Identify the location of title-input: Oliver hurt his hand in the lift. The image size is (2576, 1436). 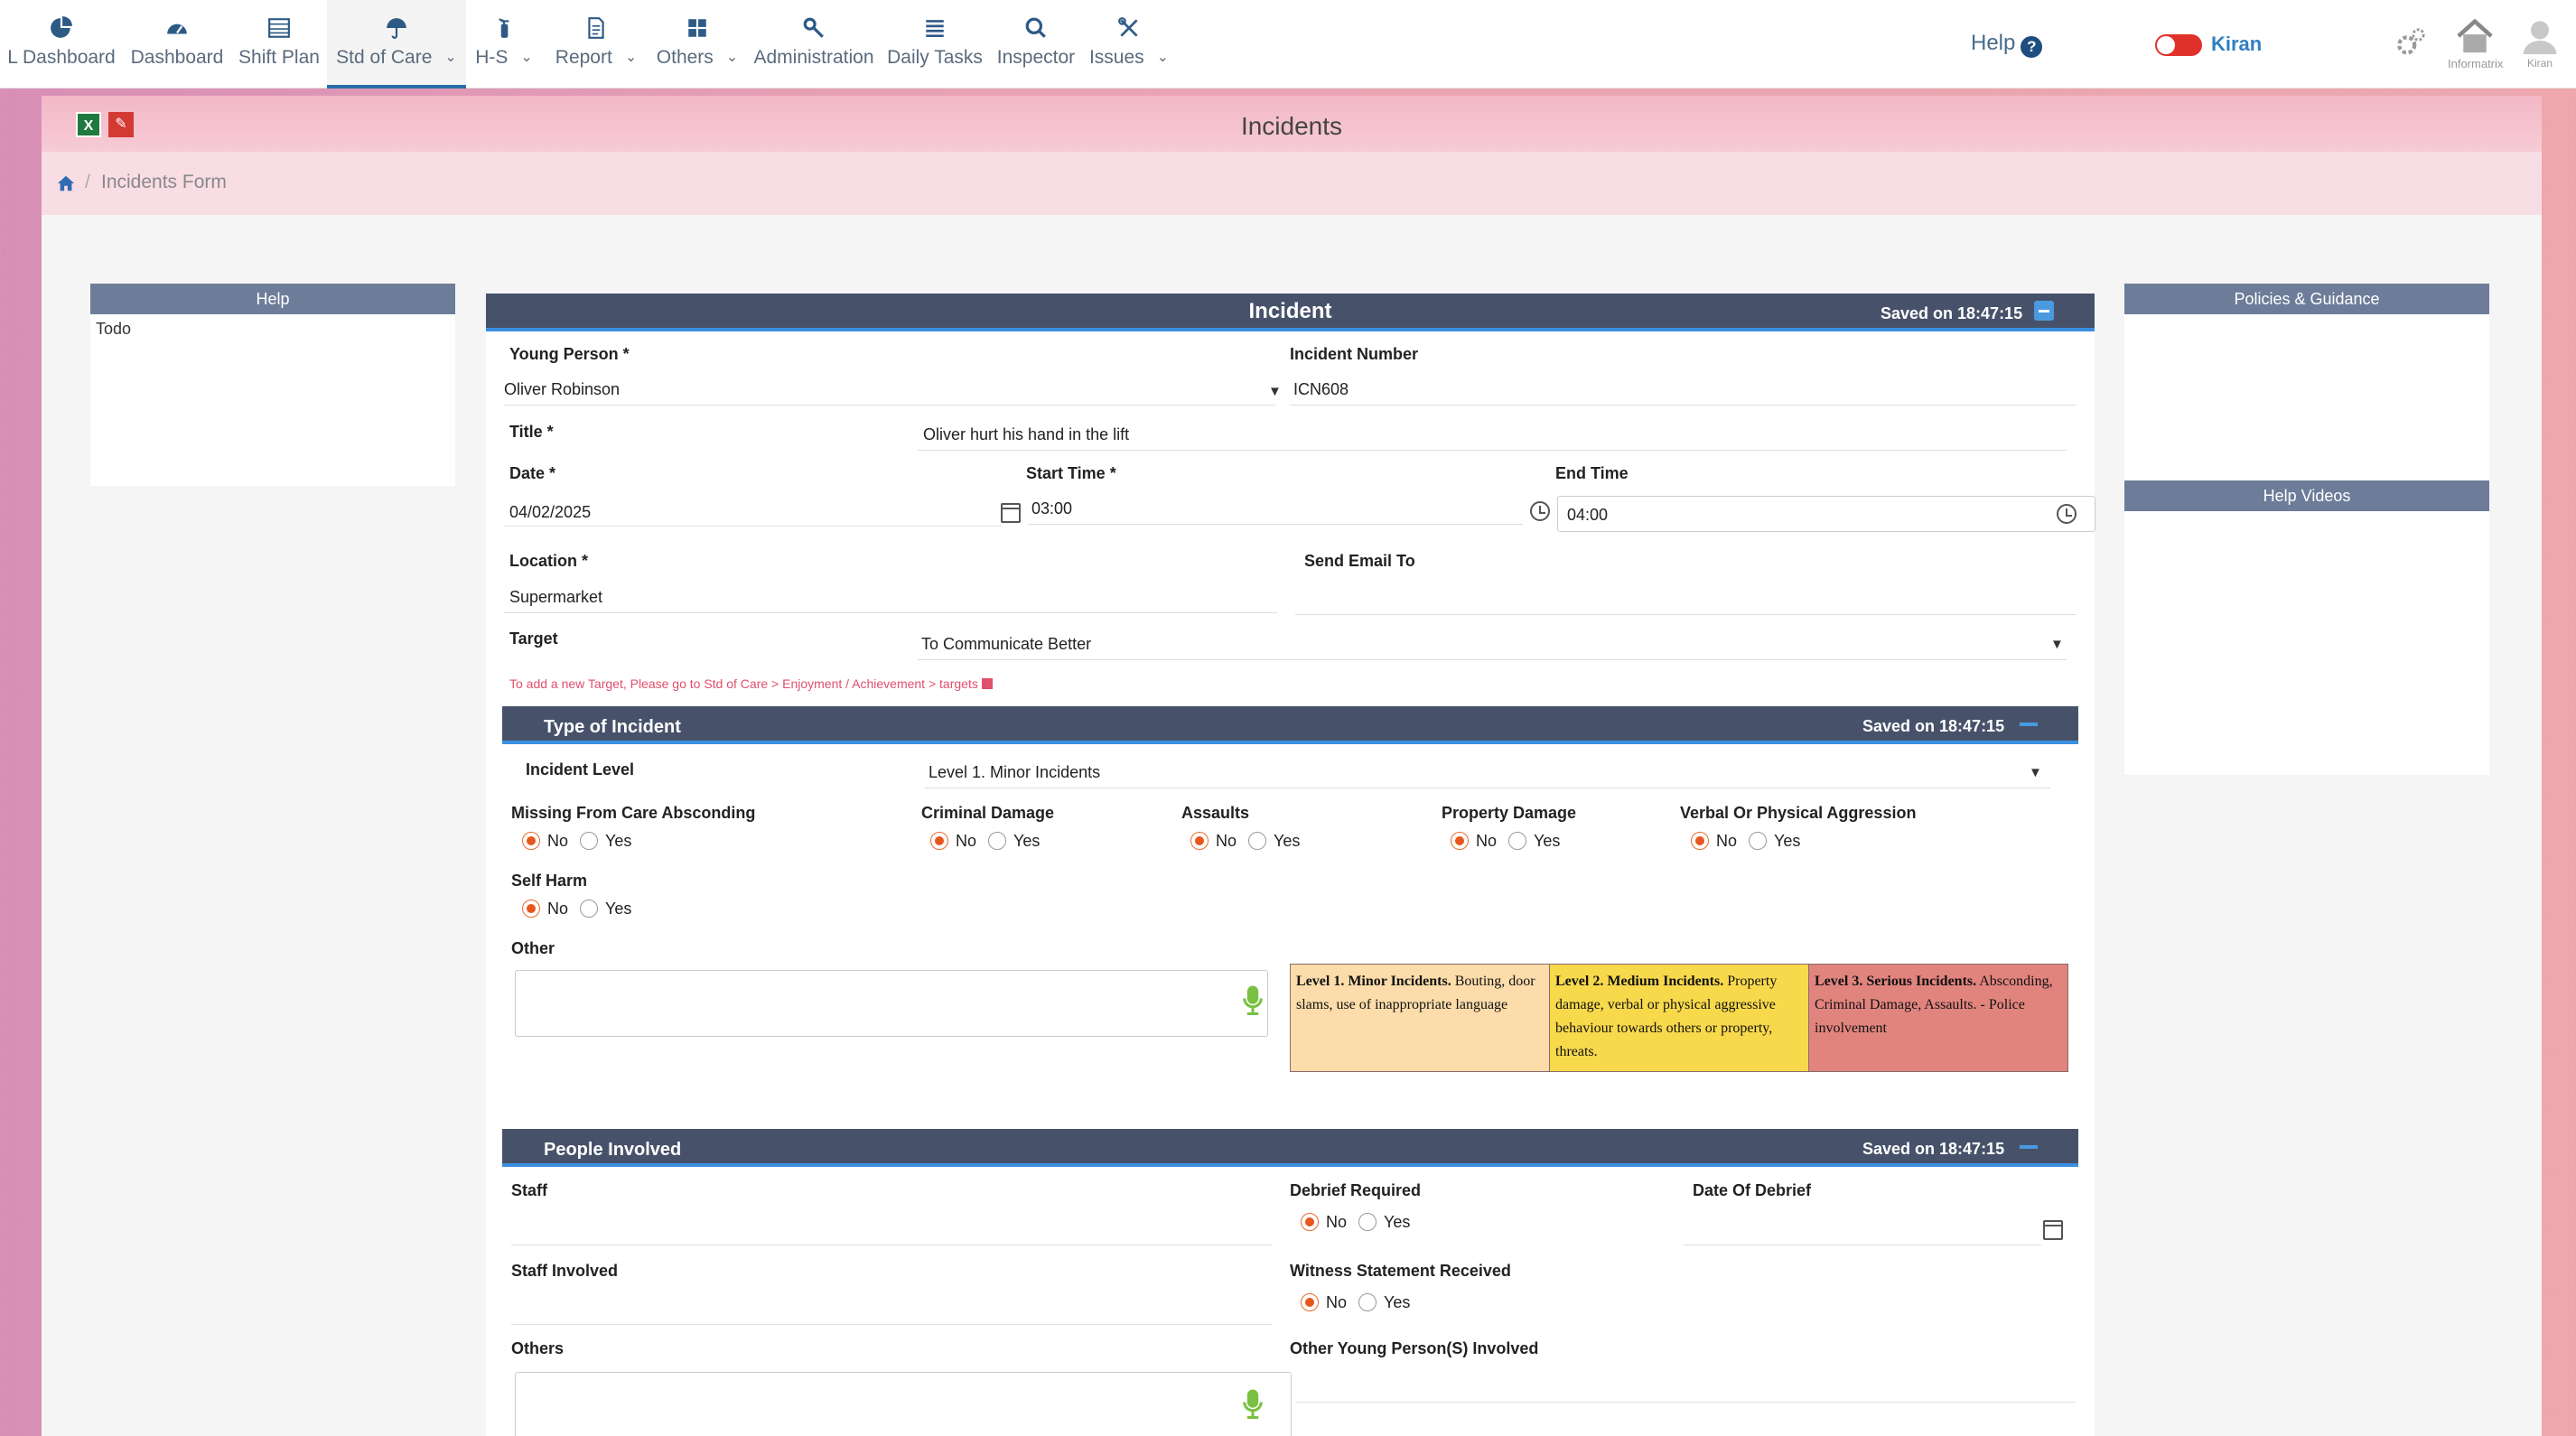
(1492, 434).